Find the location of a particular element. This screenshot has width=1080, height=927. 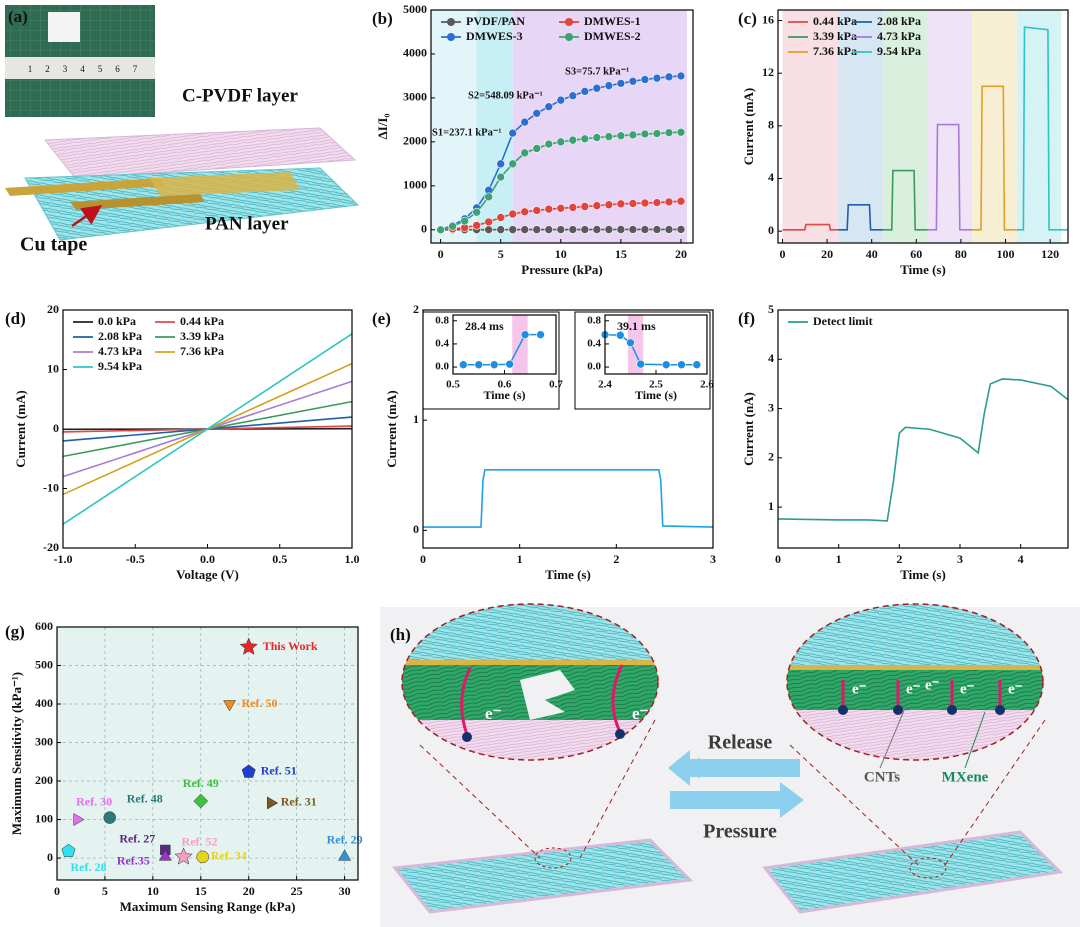

legend-marker is located at coordinates (451, 22).